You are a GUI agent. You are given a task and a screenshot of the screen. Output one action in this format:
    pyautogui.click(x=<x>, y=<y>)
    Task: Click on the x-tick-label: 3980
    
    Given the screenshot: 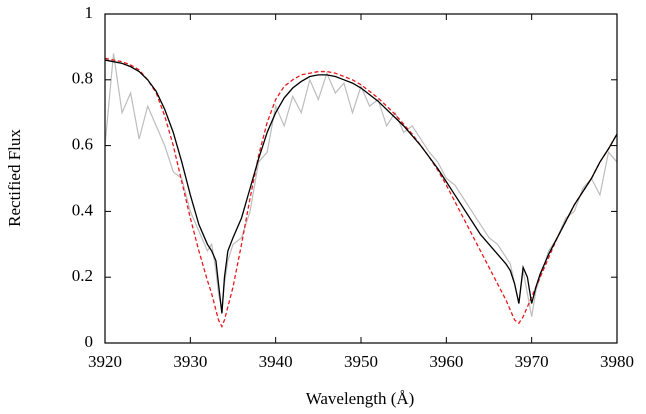 What is the action you would take?
    pyautogui.click(x=617, y=361)
    